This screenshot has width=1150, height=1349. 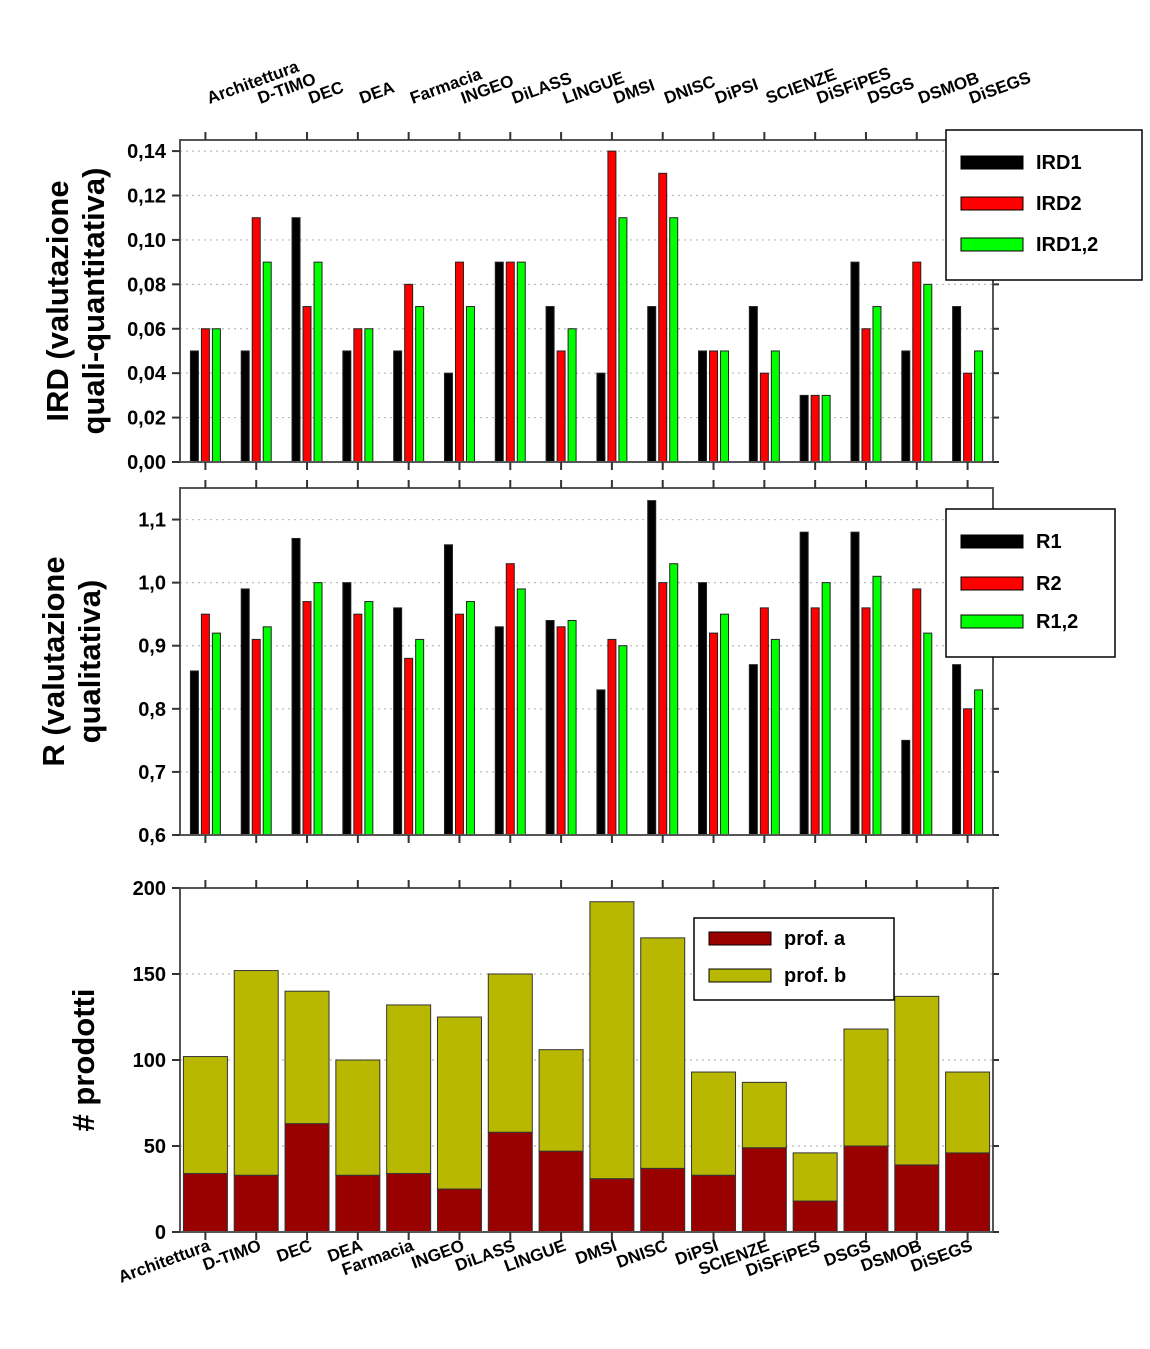 What do you see at coordinates (992, 244) in the screenshot?
I see `legend-swatch-ird12` at bounding box center [992, 244].